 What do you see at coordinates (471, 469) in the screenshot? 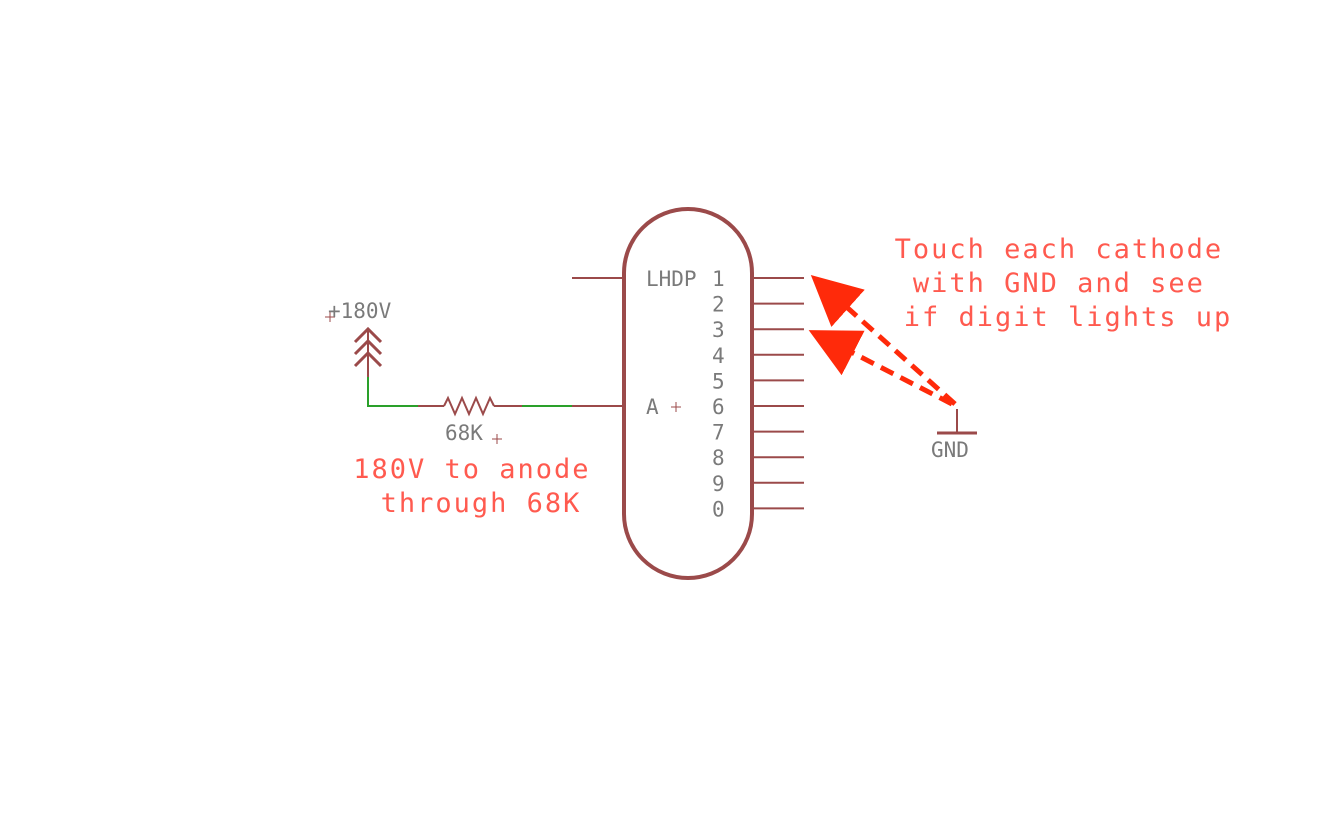
I see `anode-note-line-1: 180V to anode` at bounding box center [471, 469].